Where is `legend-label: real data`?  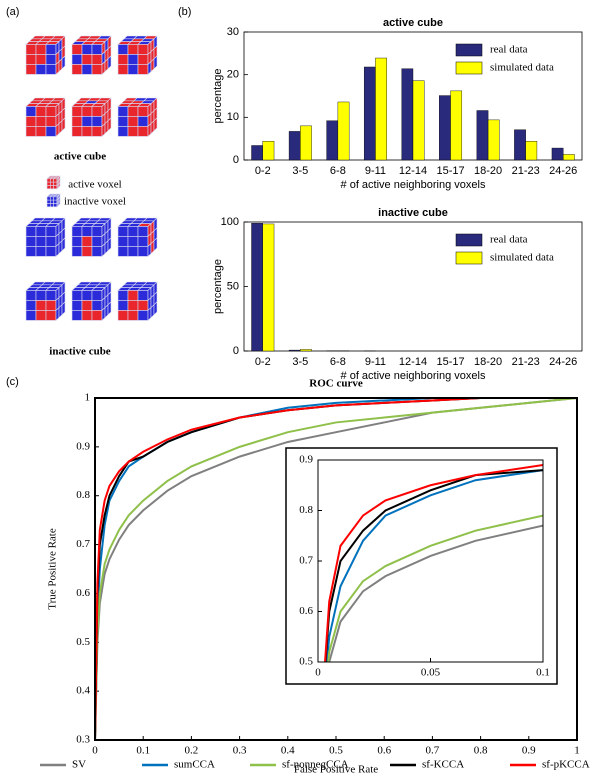
legend-label: real data is located at coordinates (509, 50).